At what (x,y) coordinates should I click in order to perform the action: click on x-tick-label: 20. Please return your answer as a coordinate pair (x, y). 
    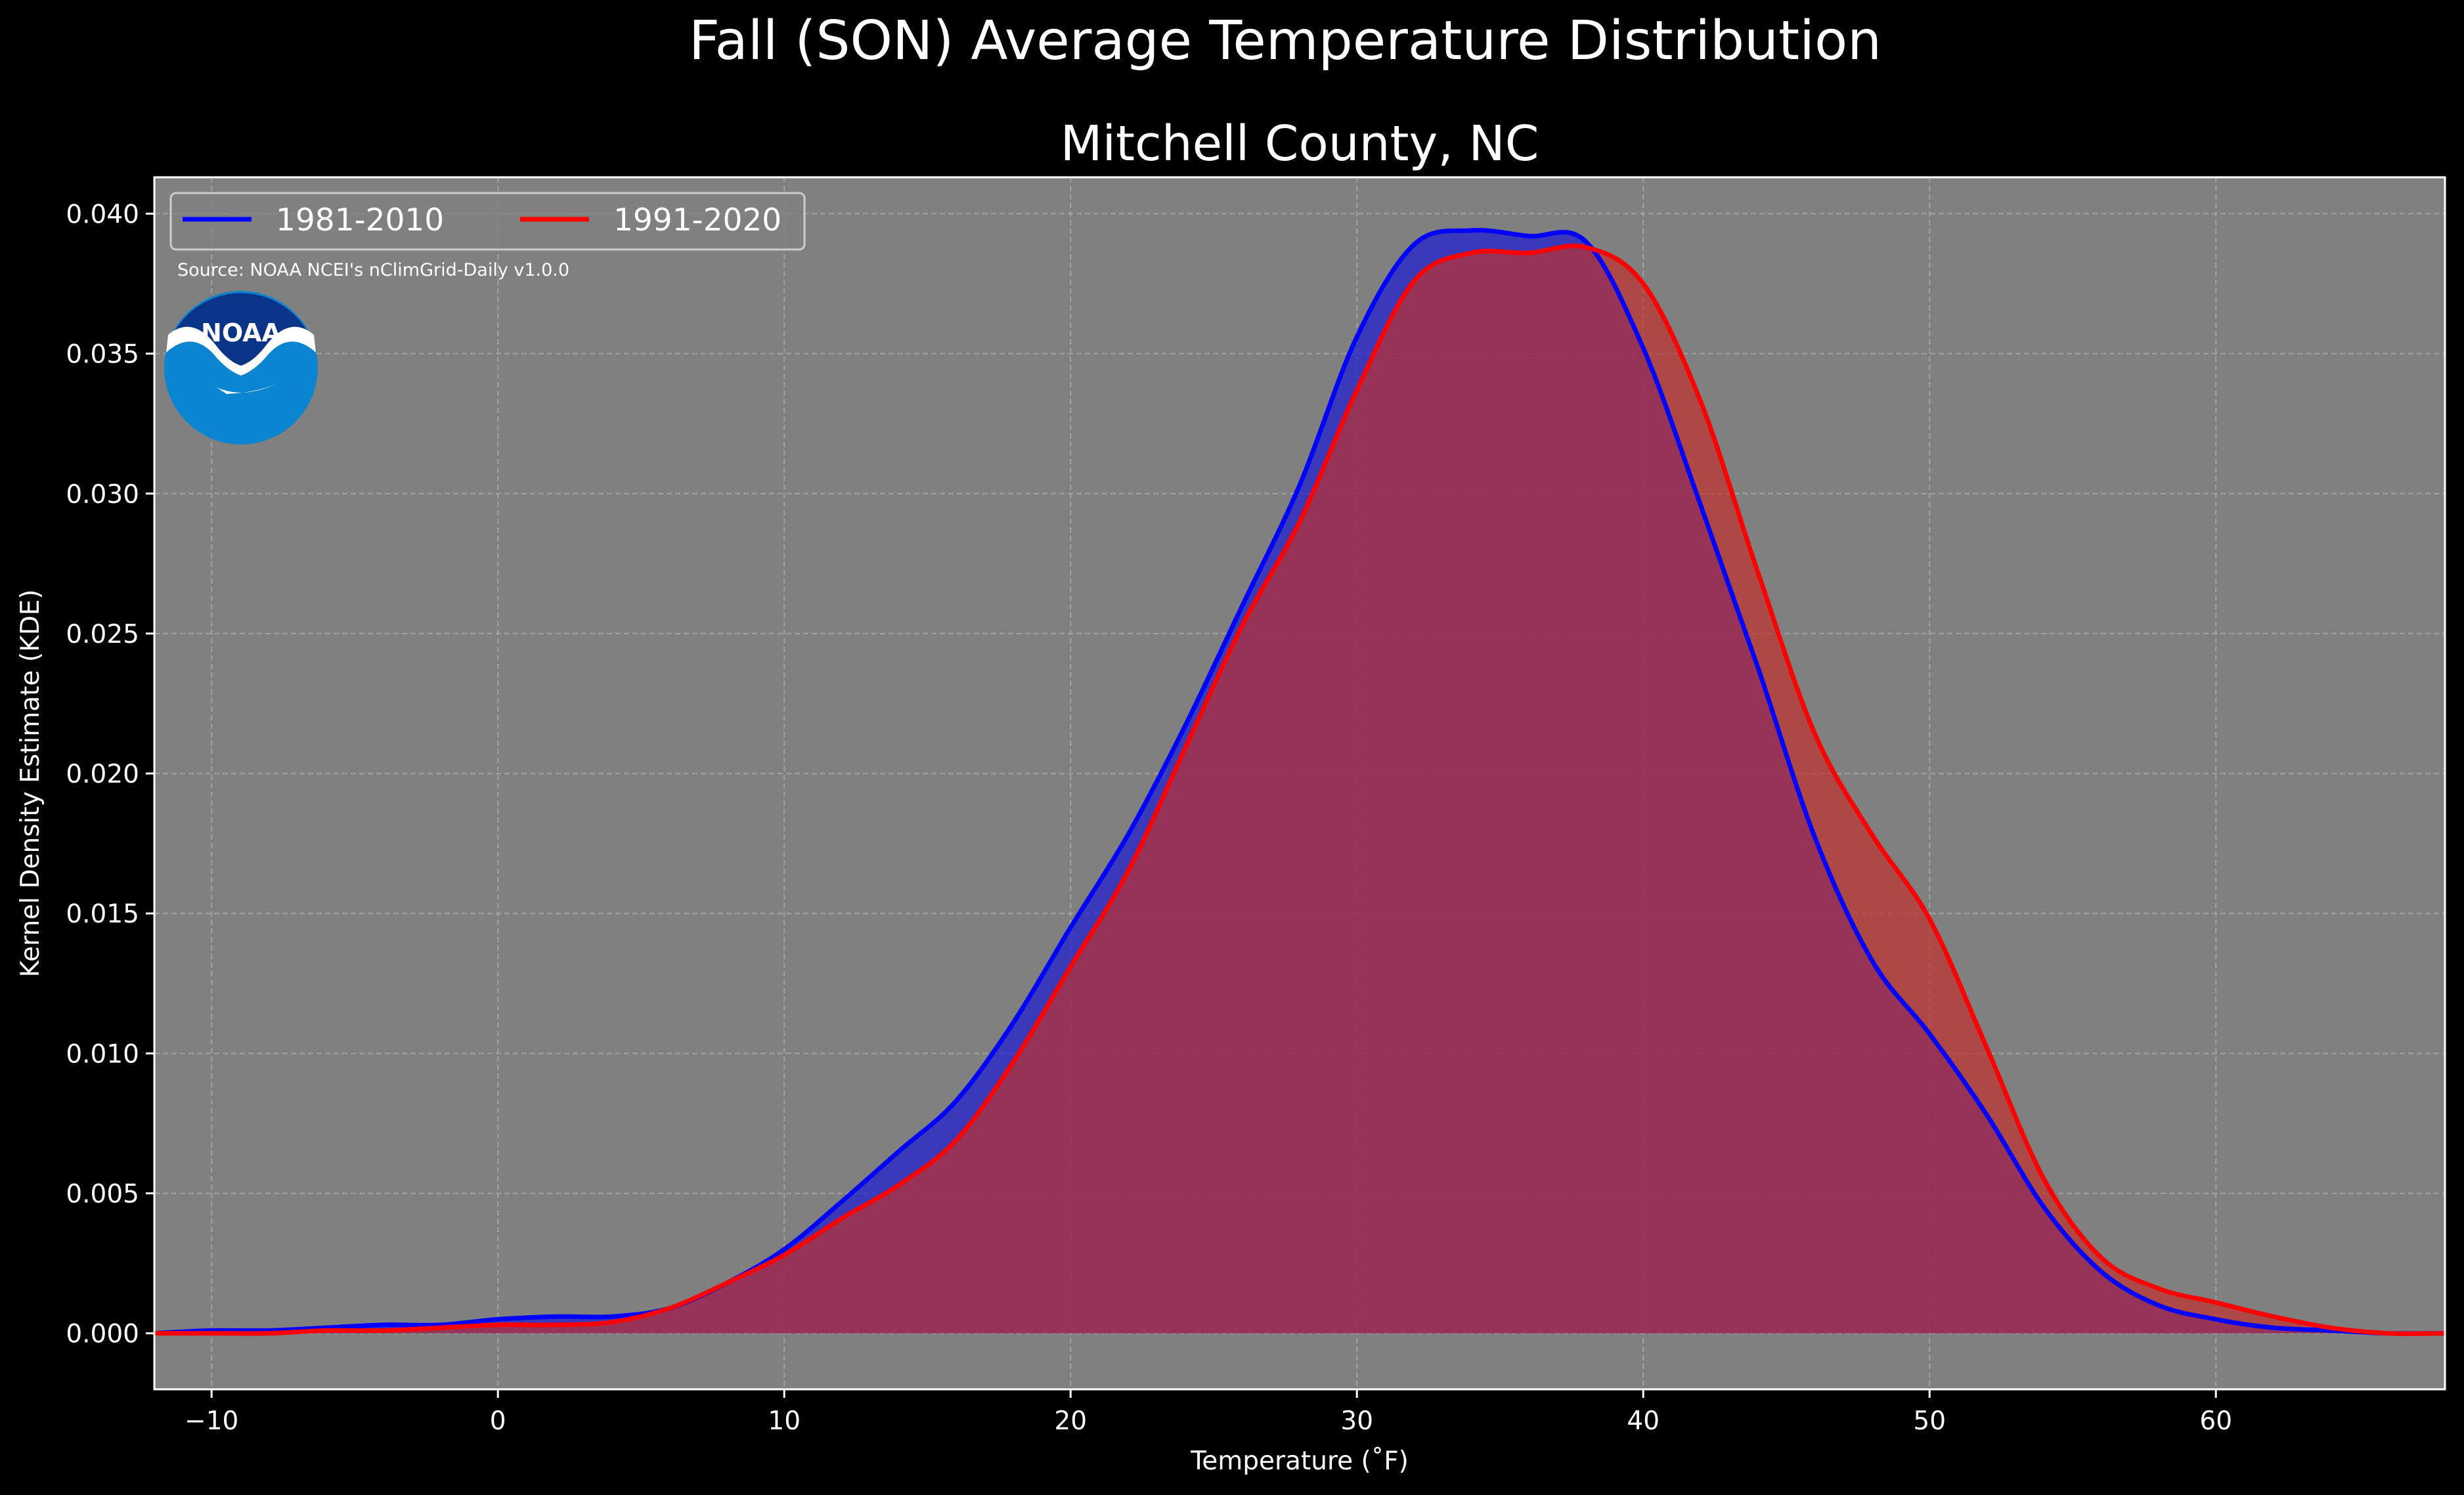
    Looking at the image, I should click on (1070, 1421).